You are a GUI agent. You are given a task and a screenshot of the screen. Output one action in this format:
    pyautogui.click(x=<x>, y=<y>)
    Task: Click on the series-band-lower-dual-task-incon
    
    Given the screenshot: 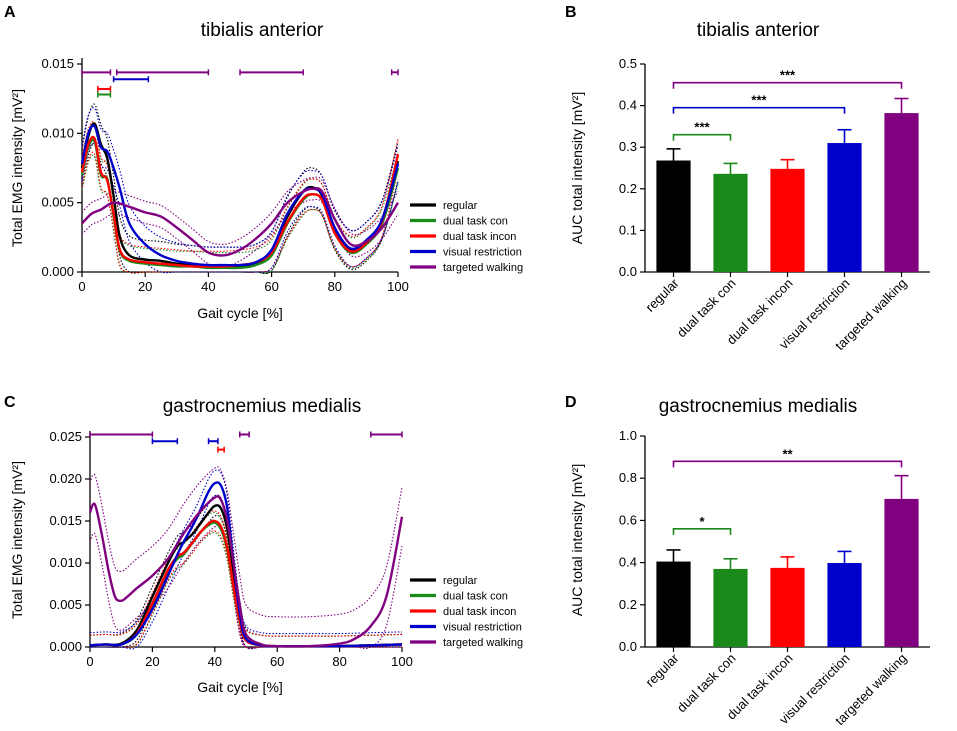 What is the action you would take?
    pyautogui.click(x=240, y=212)
    